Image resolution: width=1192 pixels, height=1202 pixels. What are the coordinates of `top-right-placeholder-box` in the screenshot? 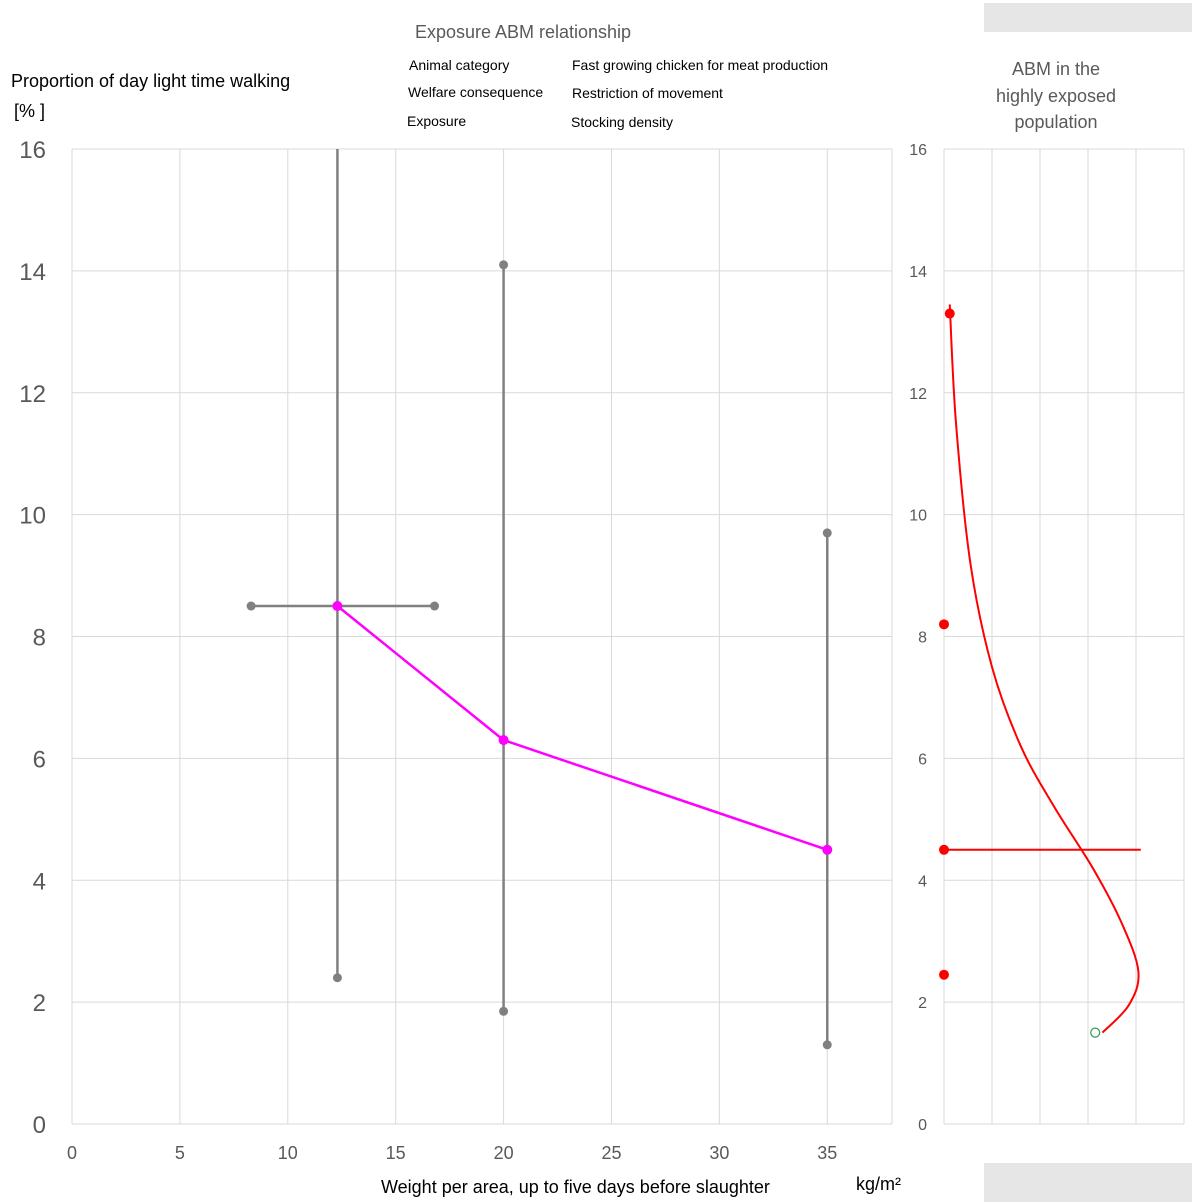 It's located at (1088, 17).